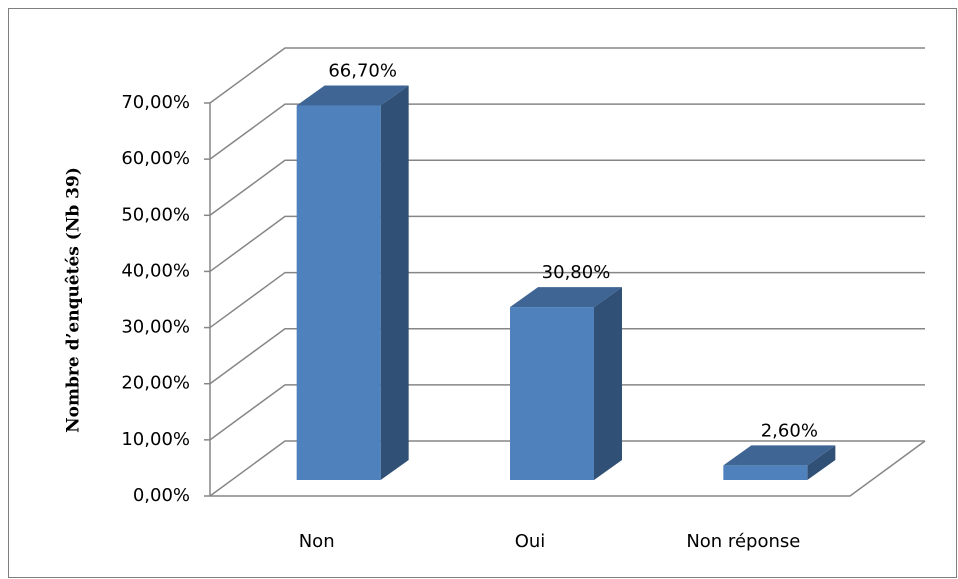 This screenshot has height=579, width=958. I want to click on y-tick-label: 60,00%, so click(155, 158).